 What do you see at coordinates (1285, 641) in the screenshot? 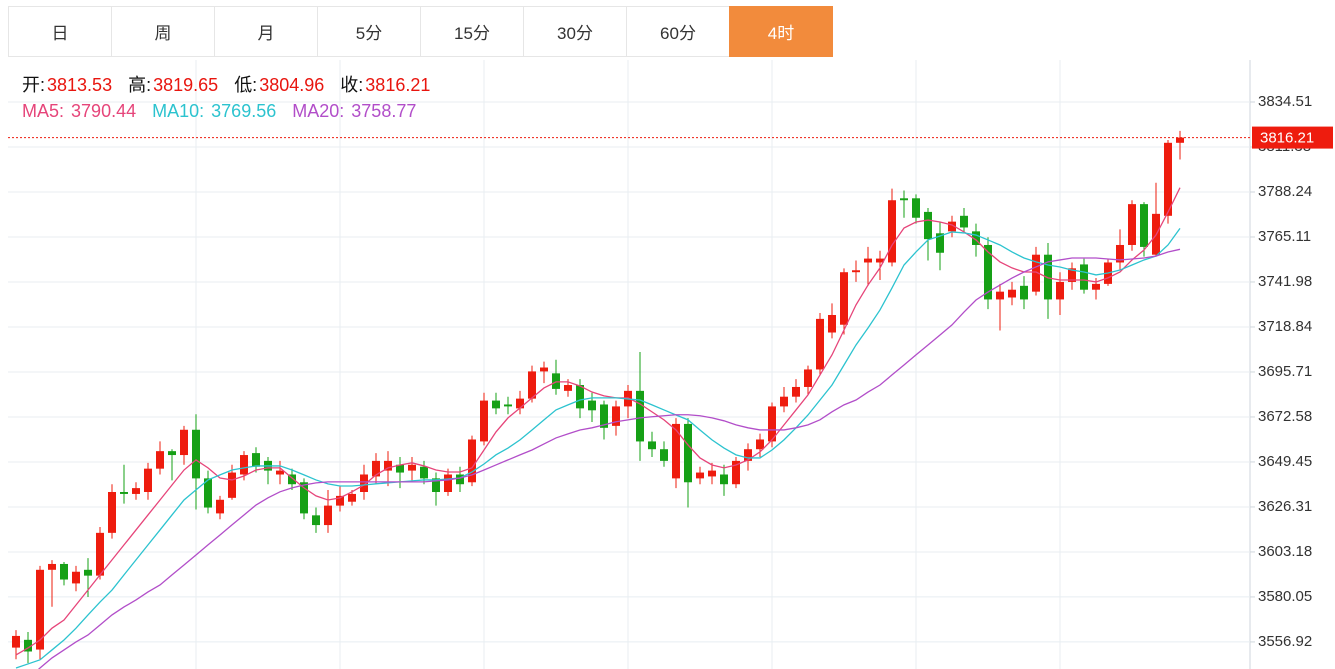
I see `y-tick-label: 3556.92` at bounding box center [1285, 641].